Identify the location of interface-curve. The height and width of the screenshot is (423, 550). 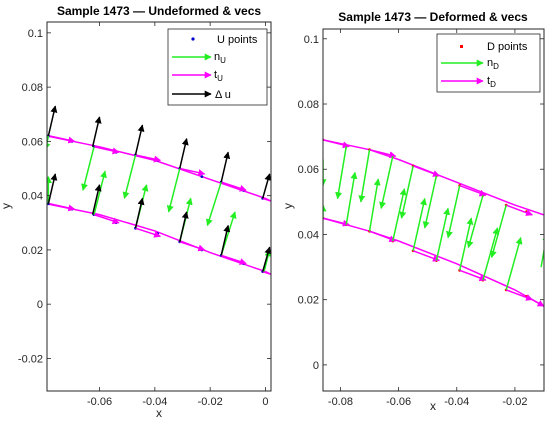
(433, 262).